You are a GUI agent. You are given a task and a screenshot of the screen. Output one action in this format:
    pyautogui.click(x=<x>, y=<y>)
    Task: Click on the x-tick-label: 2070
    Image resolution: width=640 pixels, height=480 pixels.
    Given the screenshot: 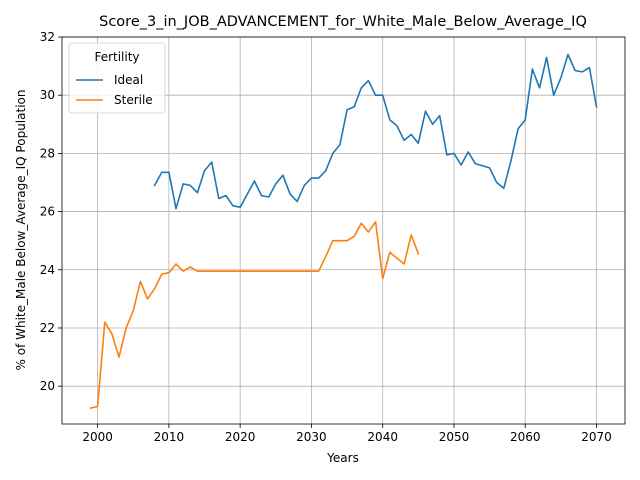 What is the action you would take?
    pyautogui.click(x=596, y=437)
    